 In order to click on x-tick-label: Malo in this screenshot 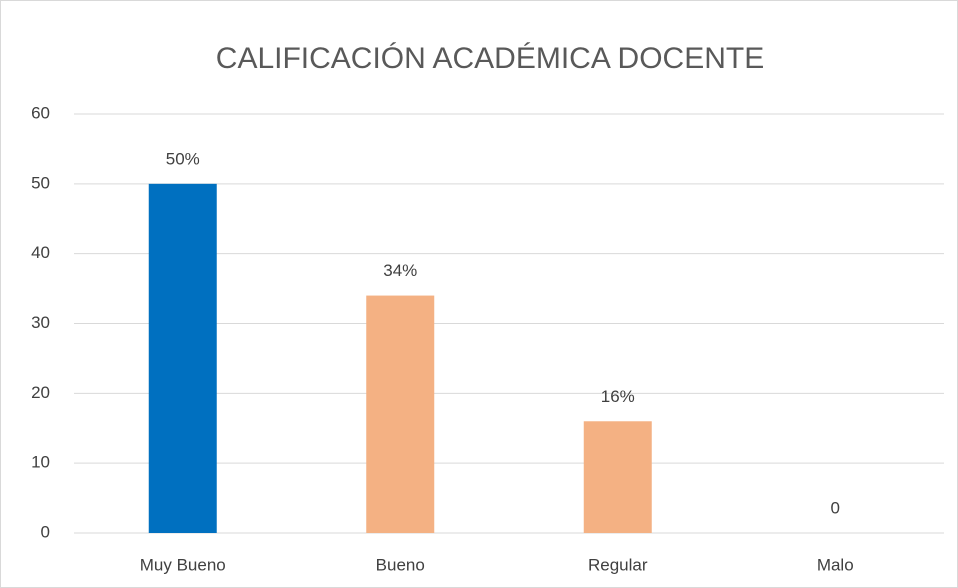, I will do `click(835, 564)`.